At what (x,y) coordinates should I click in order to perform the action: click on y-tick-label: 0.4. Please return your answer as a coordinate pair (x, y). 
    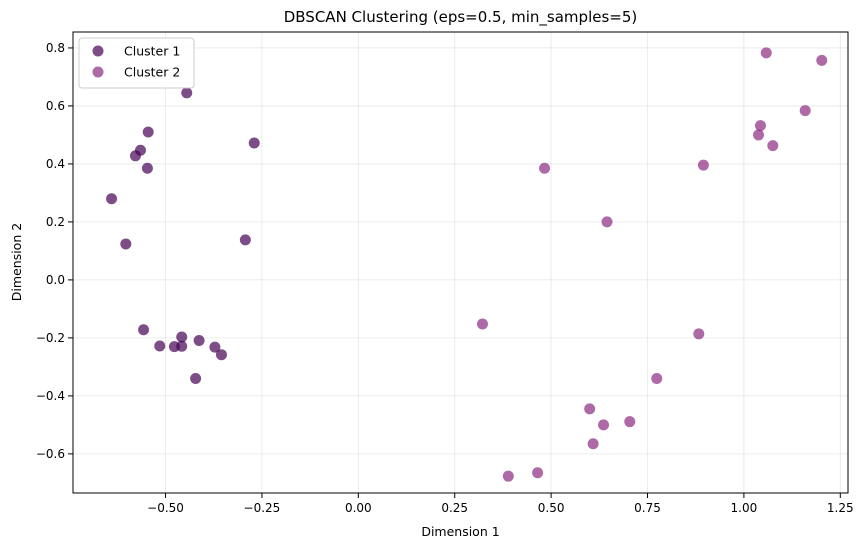
    Looking at the image, I should click on (55, 164).